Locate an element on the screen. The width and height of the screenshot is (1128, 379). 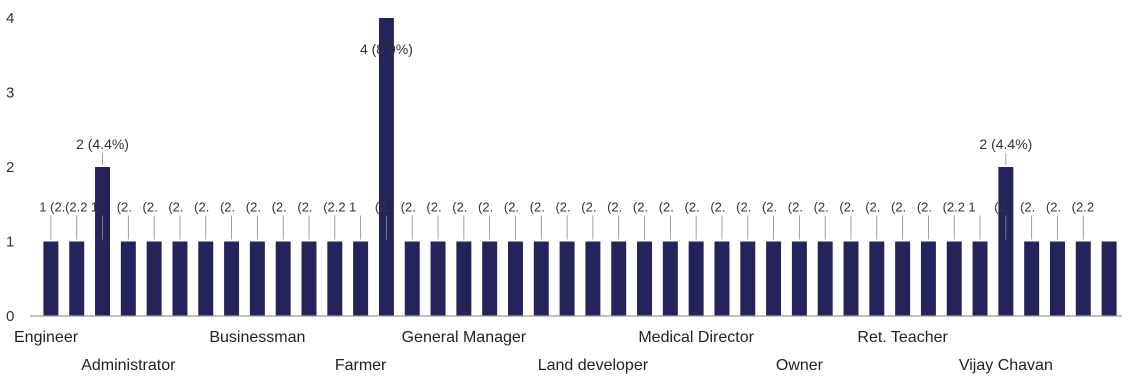
y-axis: 0 1 2 3 4 is located at coordinates (10, 167).